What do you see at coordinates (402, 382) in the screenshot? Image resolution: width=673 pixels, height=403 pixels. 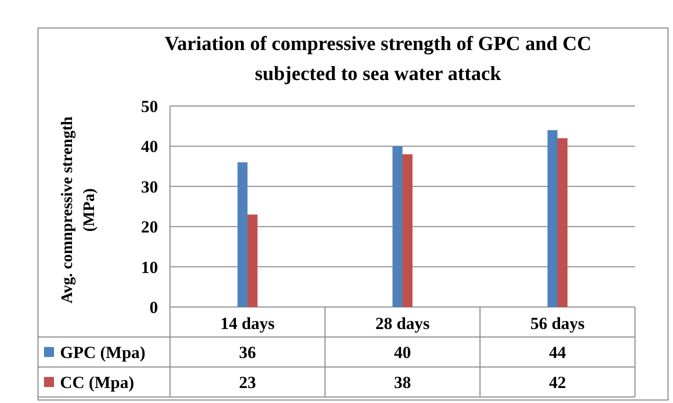 I see `data-label: 38` at bounding box center [402, 382].